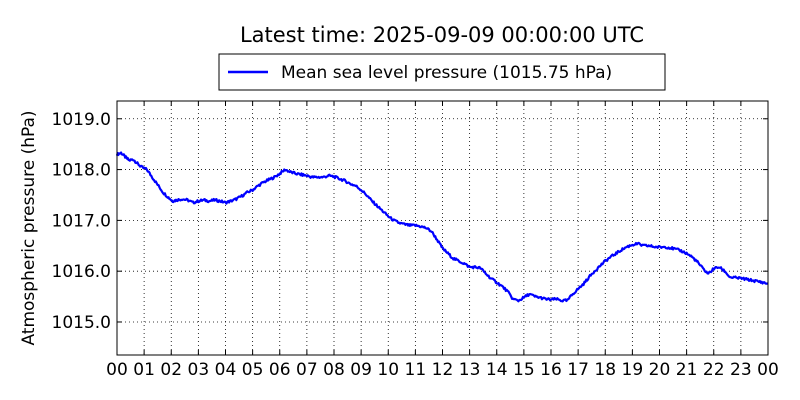 This screenshot has height=400, width=800. I want to click on x-tick-label: 01, so click(144, 370).